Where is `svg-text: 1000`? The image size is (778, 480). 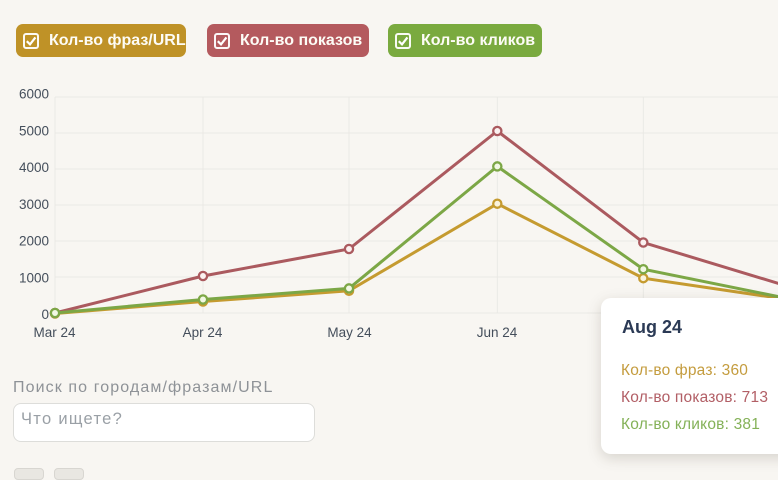 svg-text: 1000 is located at coordinates (34, 277).